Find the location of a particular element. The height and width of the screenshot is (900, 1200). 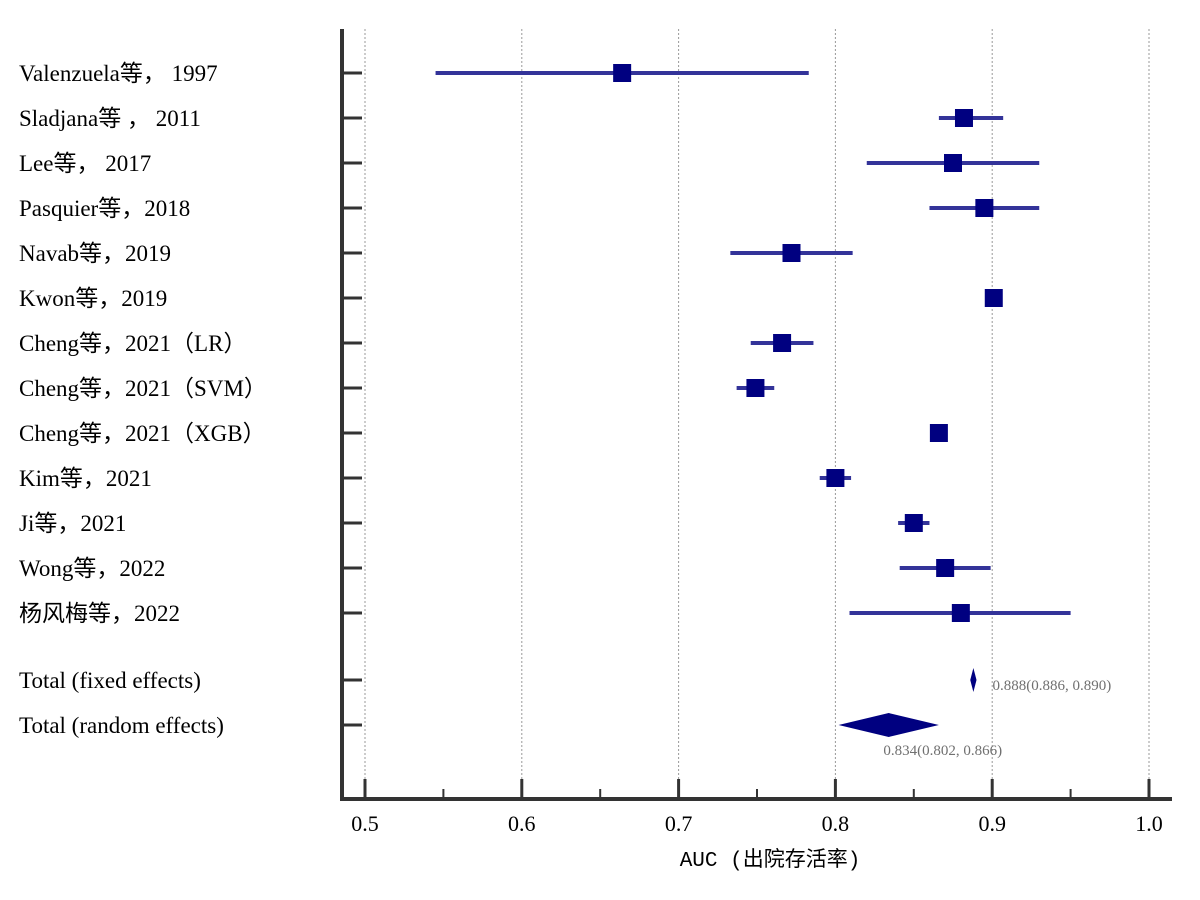

x-tick-label-0.9: 0.9 is located at coordinates (992, 823).